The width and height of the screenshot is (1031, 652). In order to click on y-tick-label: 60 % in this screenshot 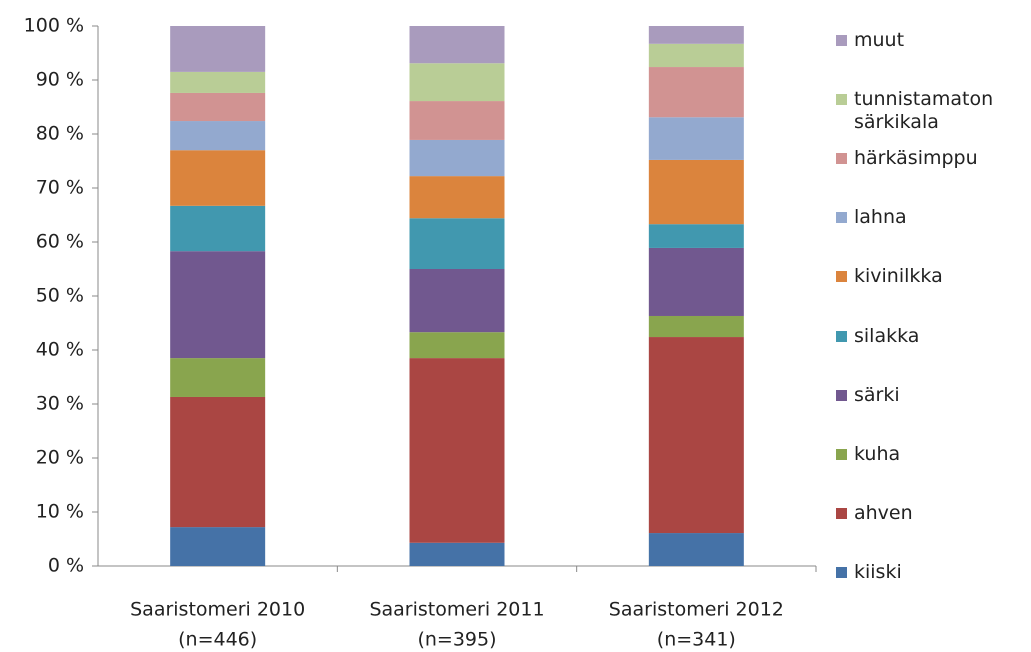, I will do `click(60, 242)`.